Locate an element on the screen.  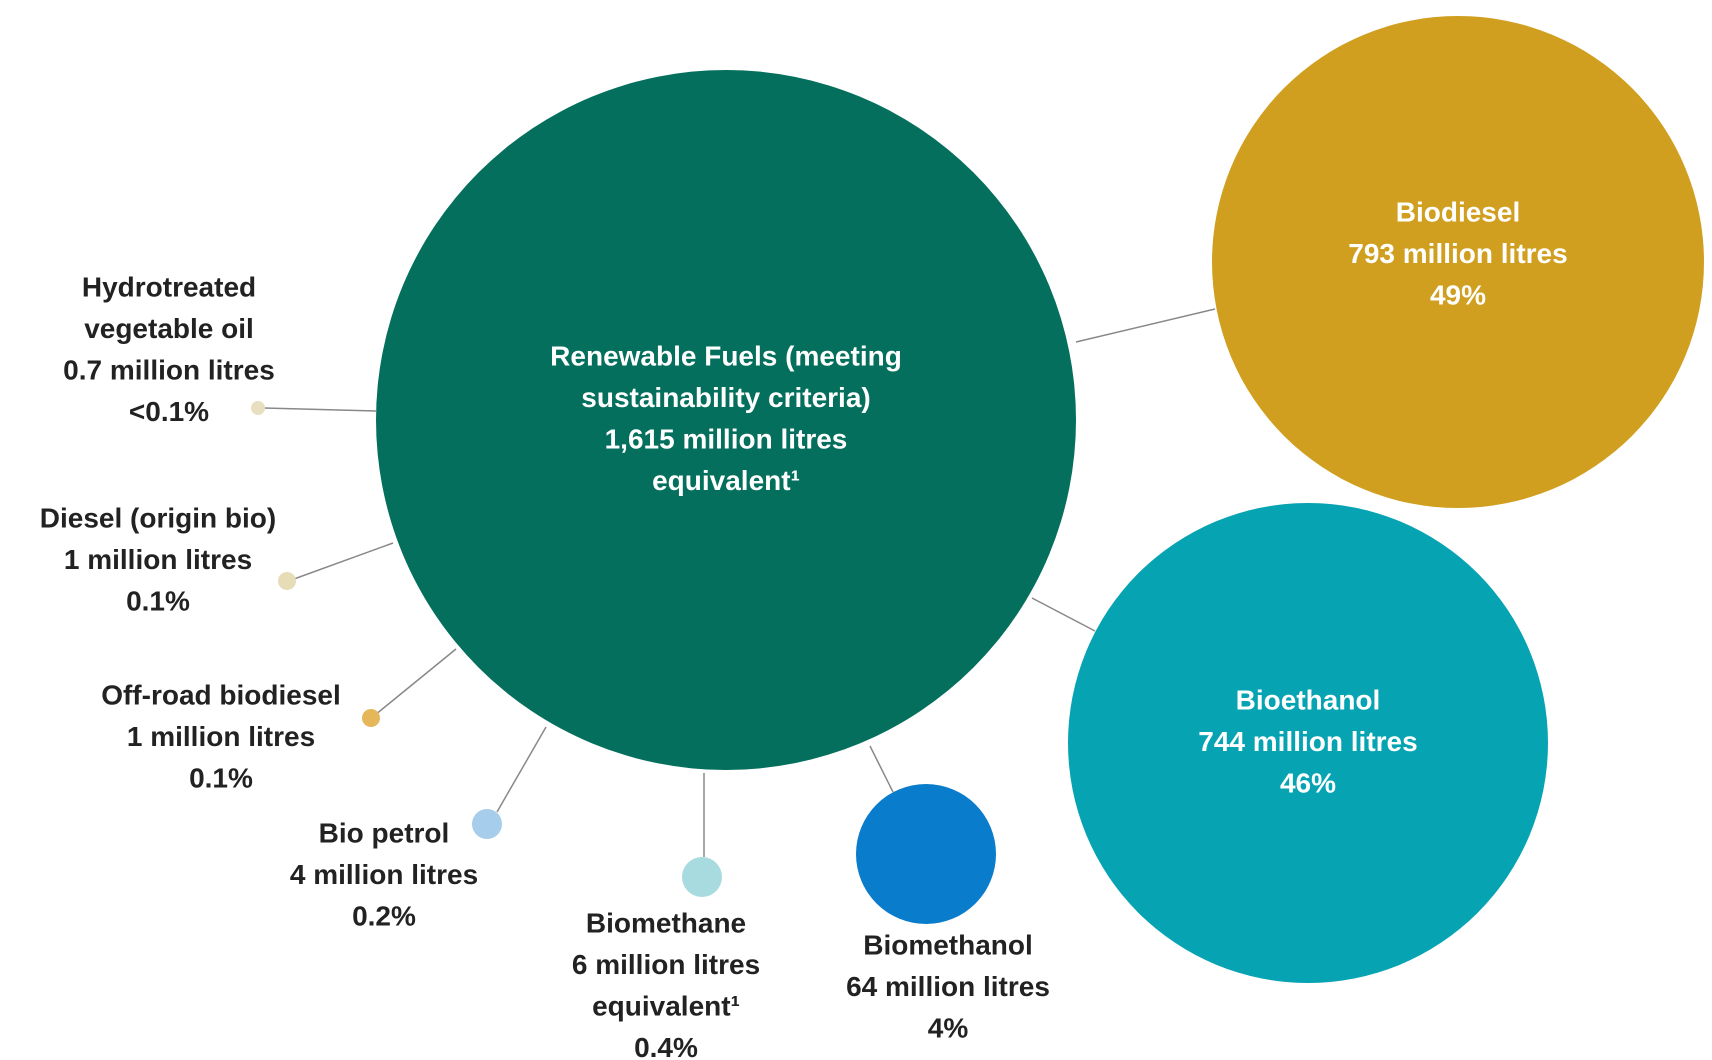
node-label: 1,615 million litres is located at coordinates (726, 438).